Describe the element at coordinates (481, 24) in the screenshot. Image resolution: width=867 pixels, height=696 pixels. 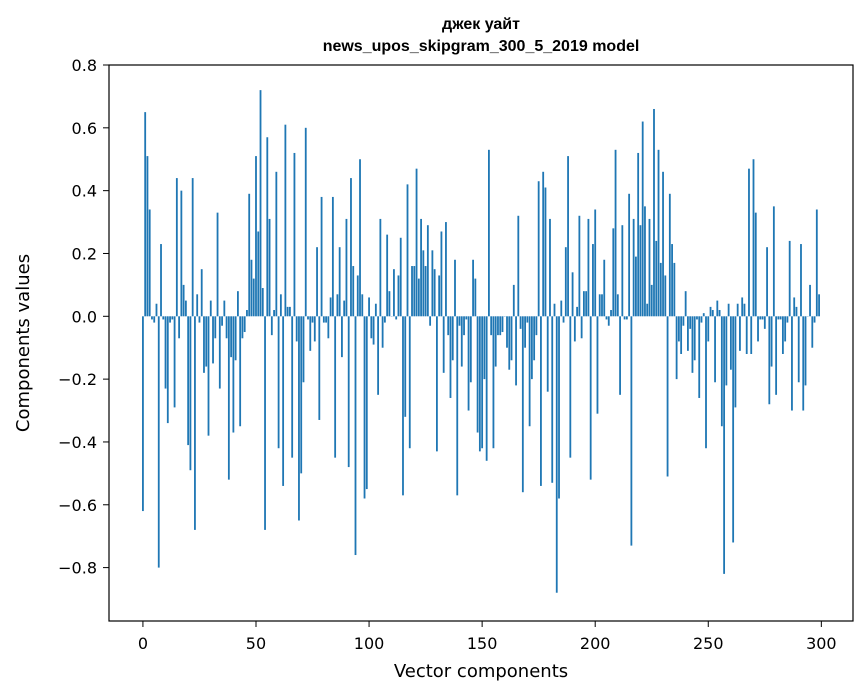
I see `chart-title-line-1: джек уайт` at that location.